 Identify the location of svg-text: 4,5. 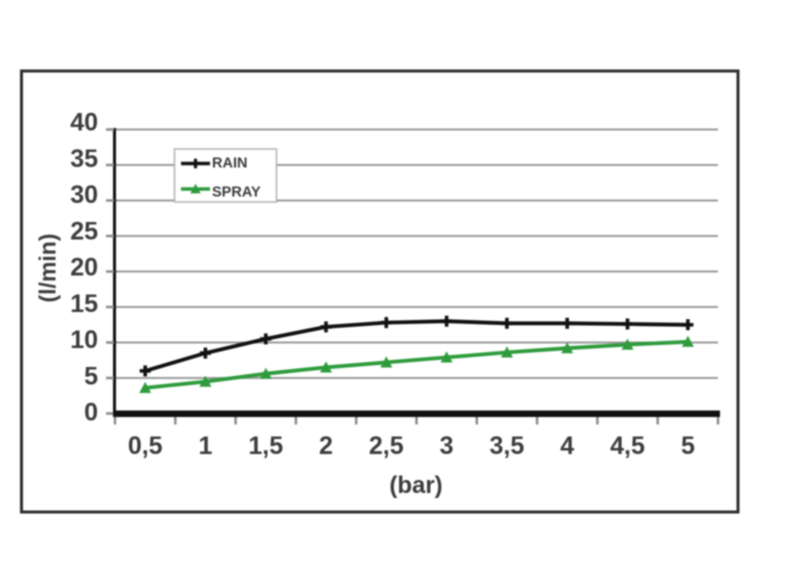
(627, 446).